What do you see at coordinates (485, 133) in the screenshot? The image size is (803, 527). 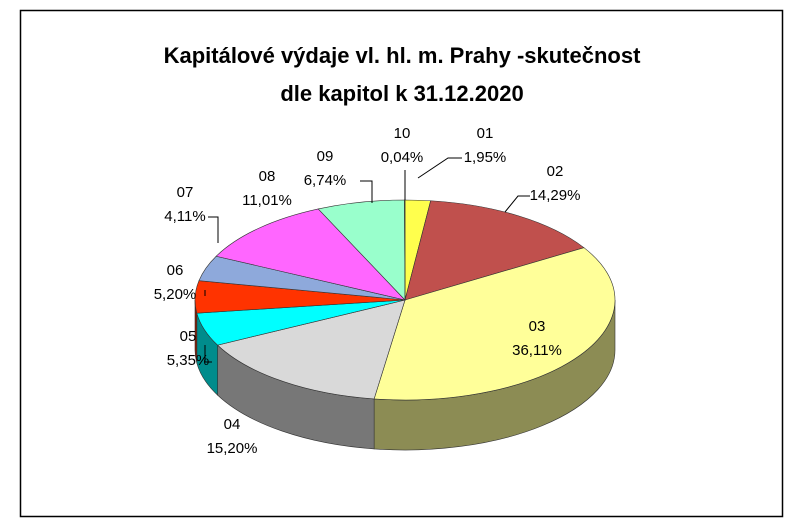 I see `slice-category-label: 01` at bounding box center [485, 133].